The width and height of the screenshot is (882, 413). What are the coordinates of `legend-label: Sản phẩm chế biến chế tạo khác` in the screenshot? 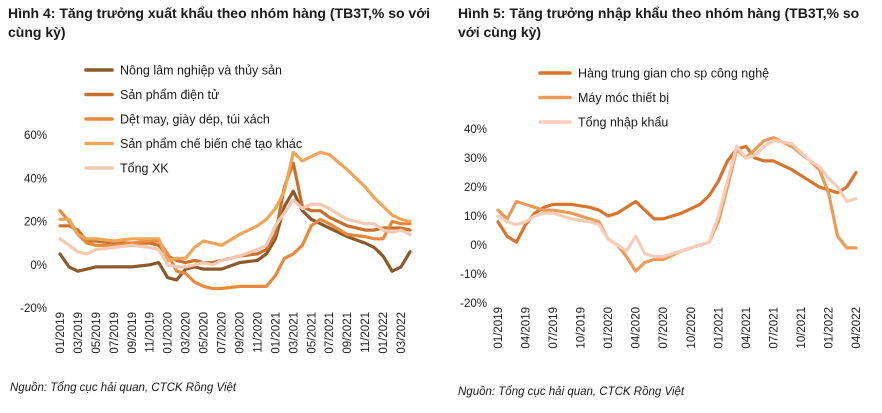 It's located at (211, 144).